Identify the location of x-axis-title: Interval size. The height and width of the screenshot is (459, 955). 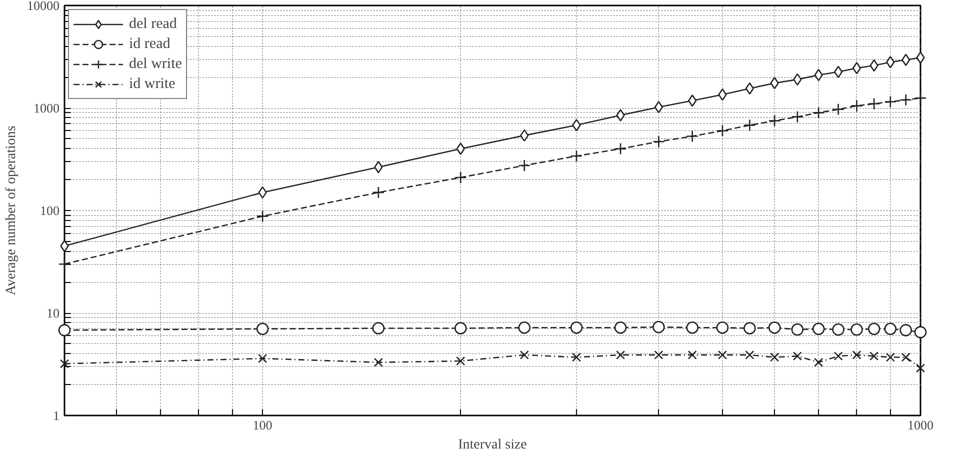
(492, 445).